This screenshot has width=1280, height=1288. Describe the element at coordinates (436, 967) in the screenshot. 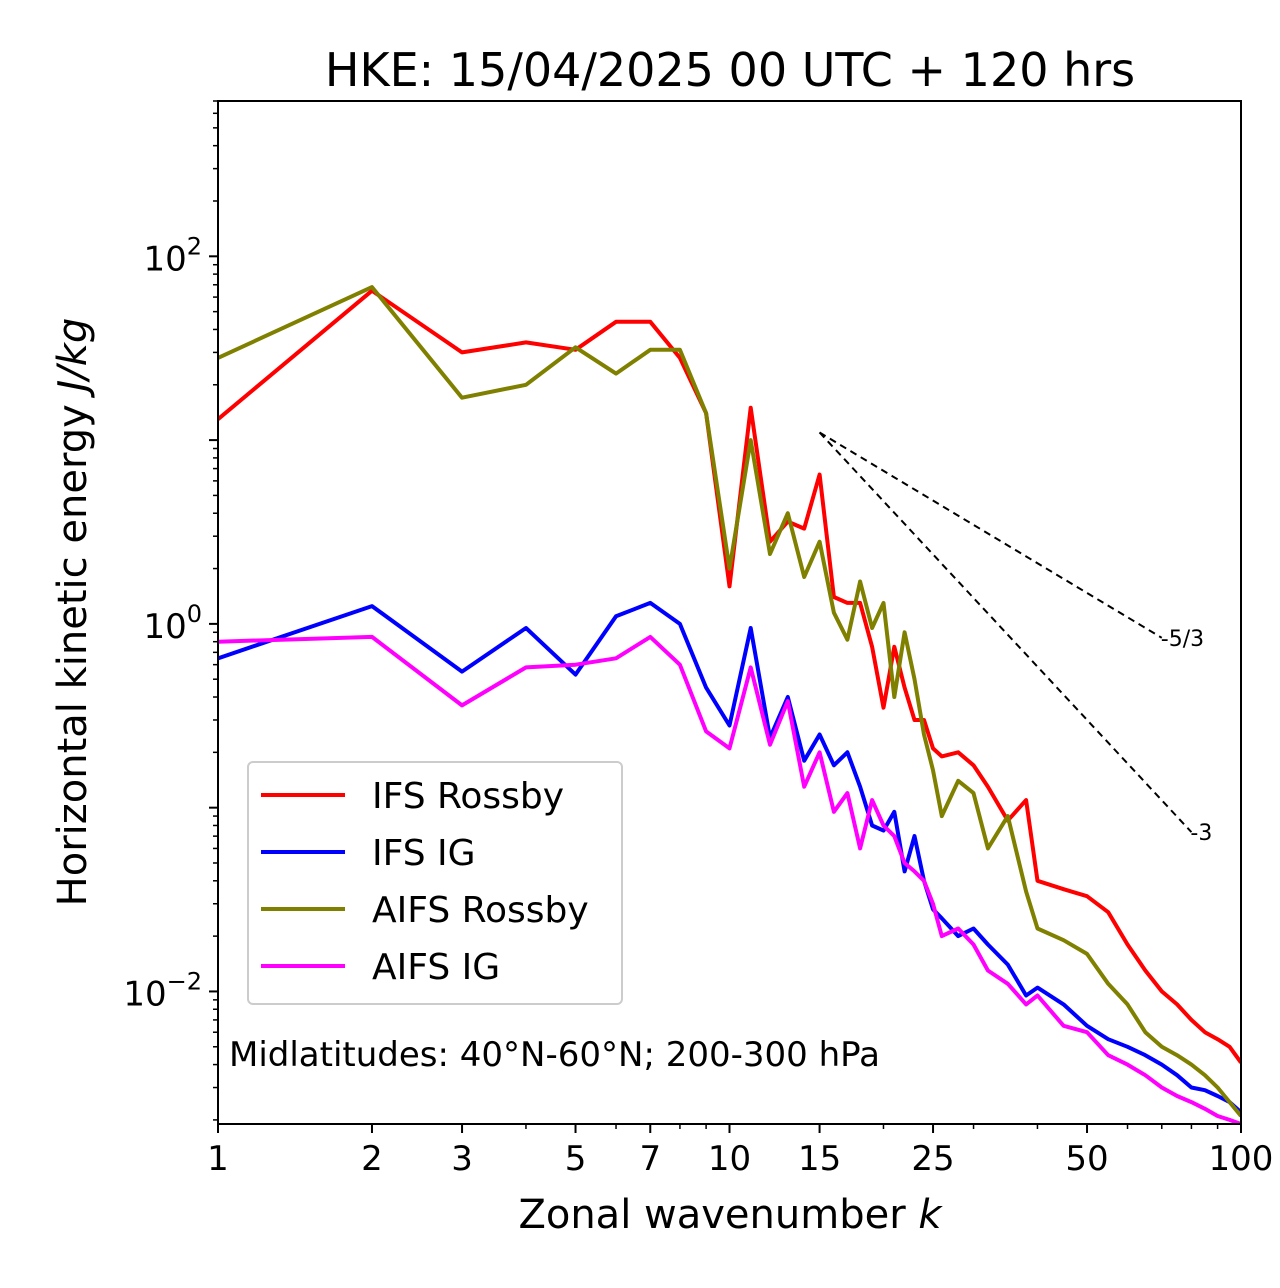

I see `legend-label-3: AIFS IG` at that location.